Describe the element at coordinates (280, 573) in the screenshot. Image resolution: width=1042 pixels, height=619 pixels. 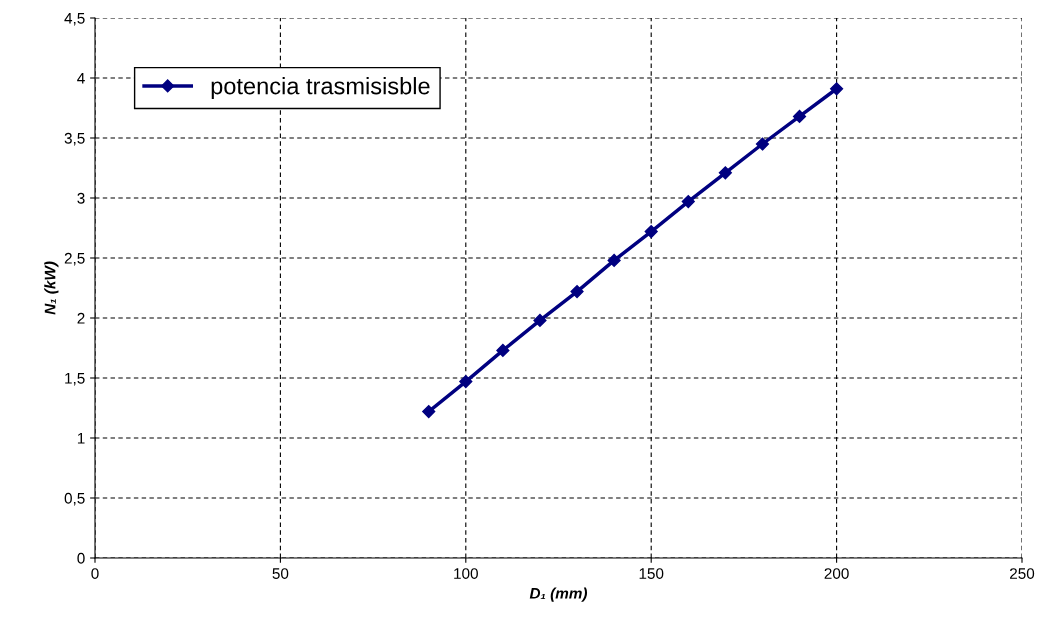
I see `x-tick-label: 50` at that location.